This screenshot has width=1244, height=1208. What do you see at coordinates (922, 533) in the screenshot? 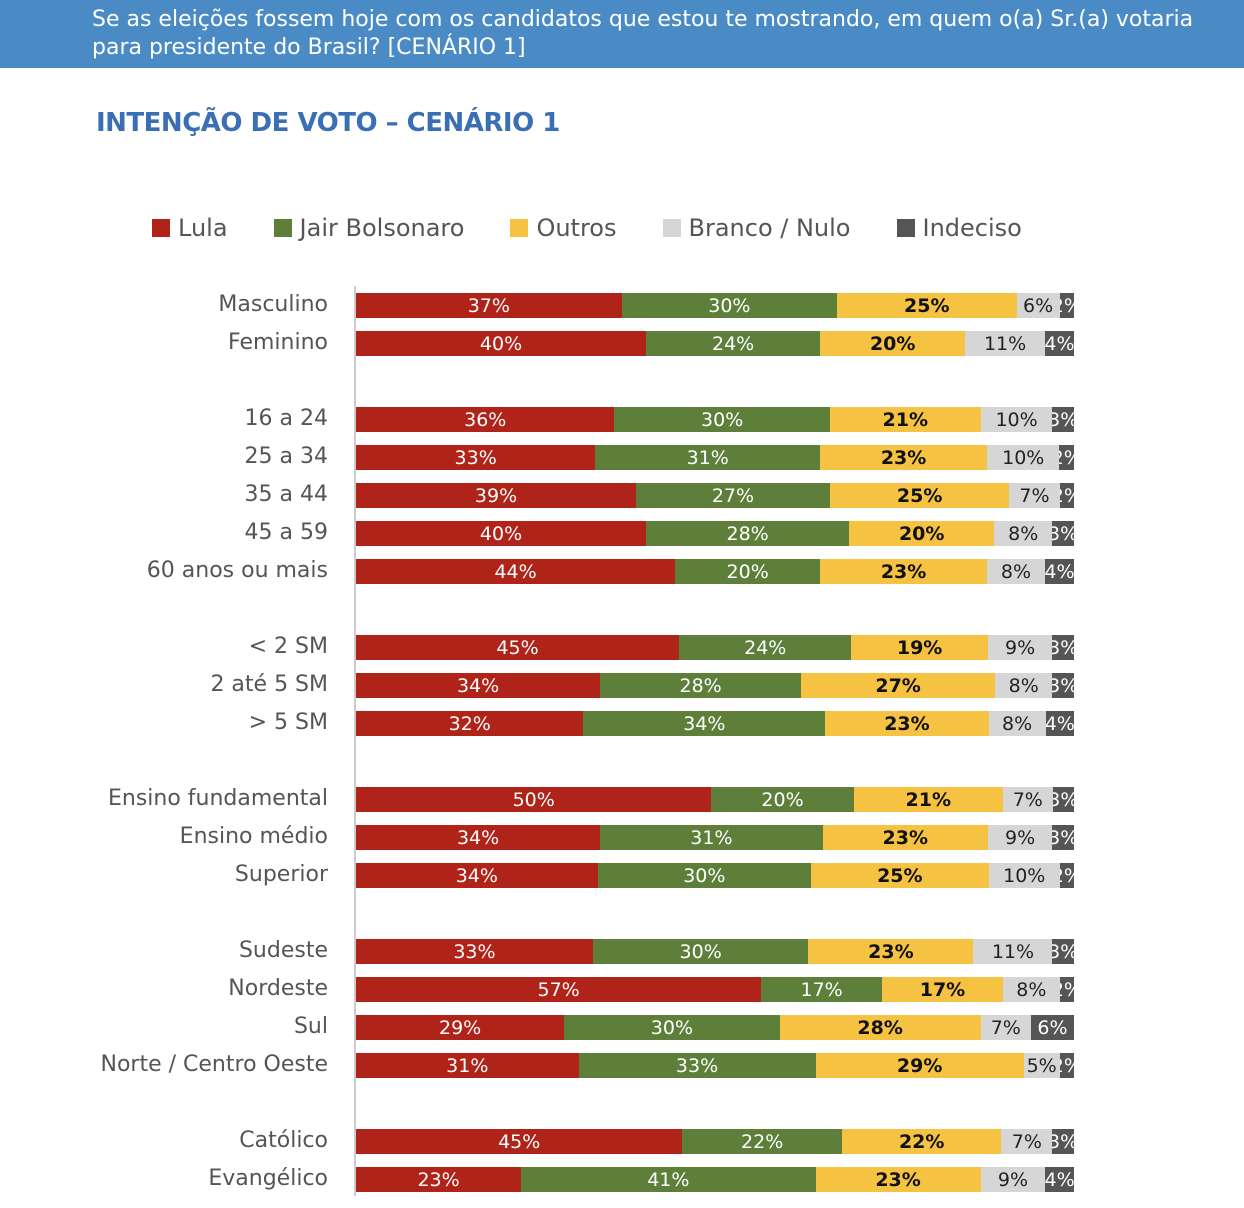
I see `bar-segment-outros: 20%` at bounding box center [922, 533].